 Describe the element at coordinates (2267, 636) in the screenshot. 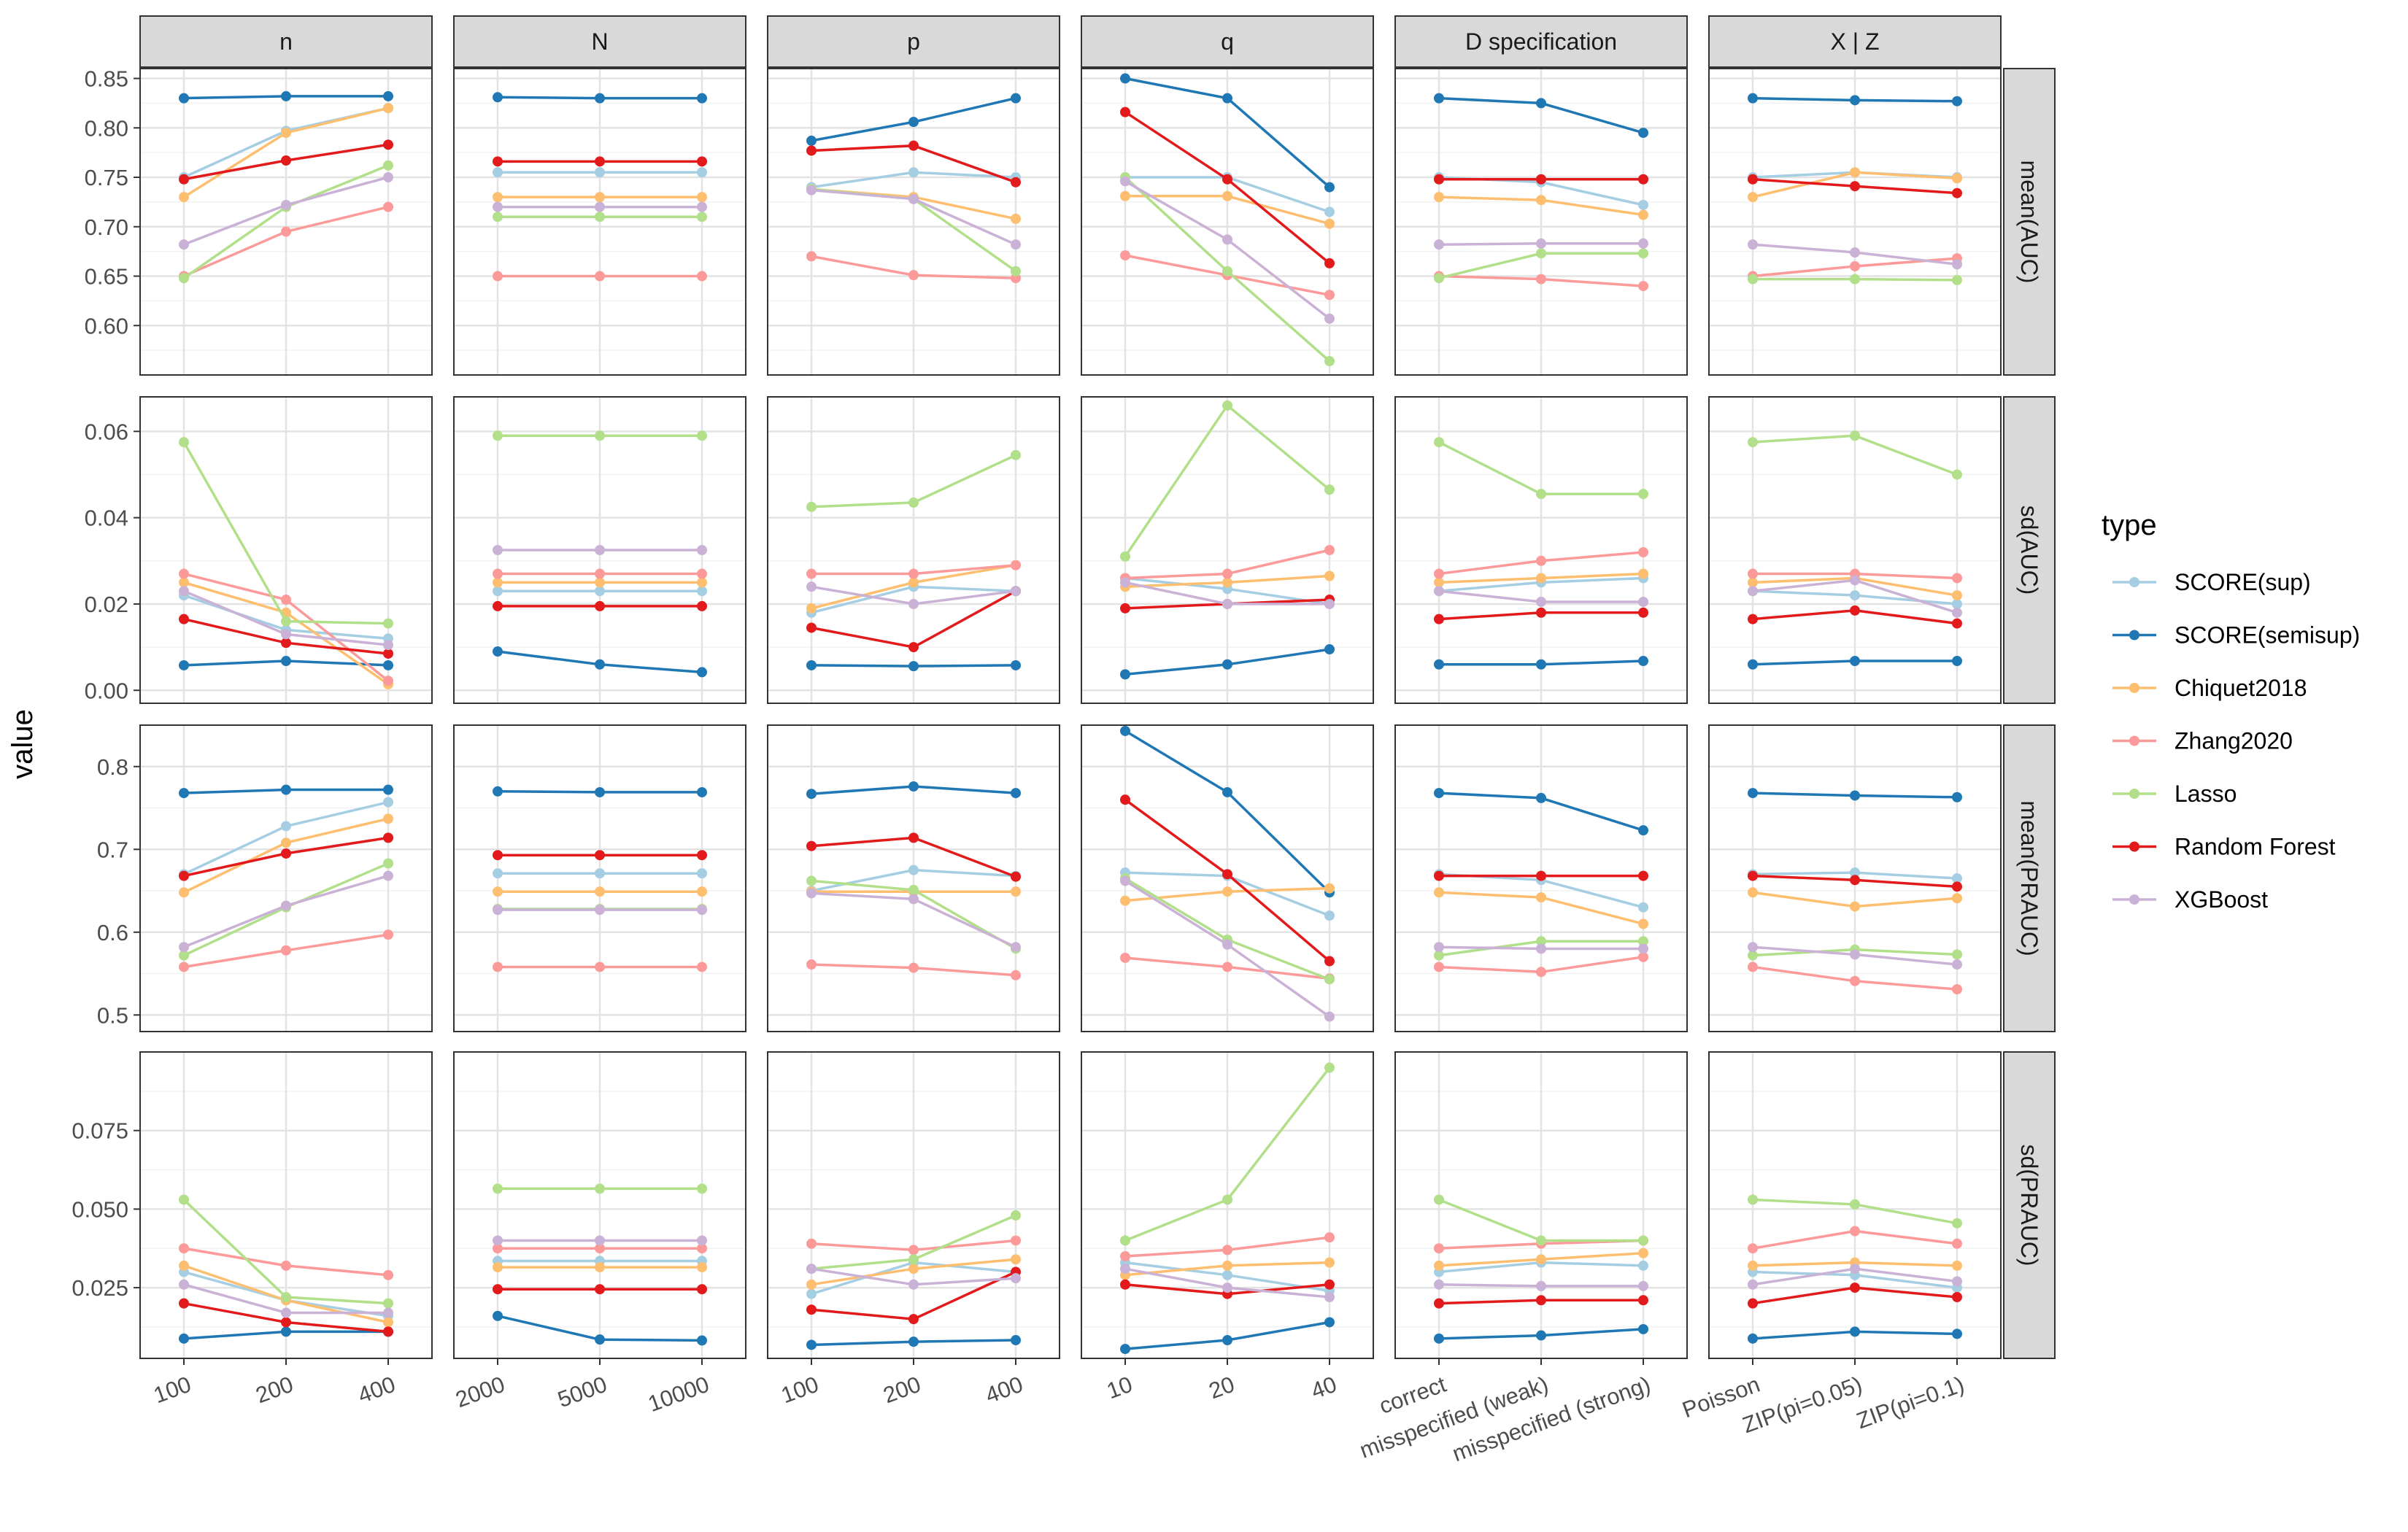

I see `legend-label: SCORE(semisup)` at that location.